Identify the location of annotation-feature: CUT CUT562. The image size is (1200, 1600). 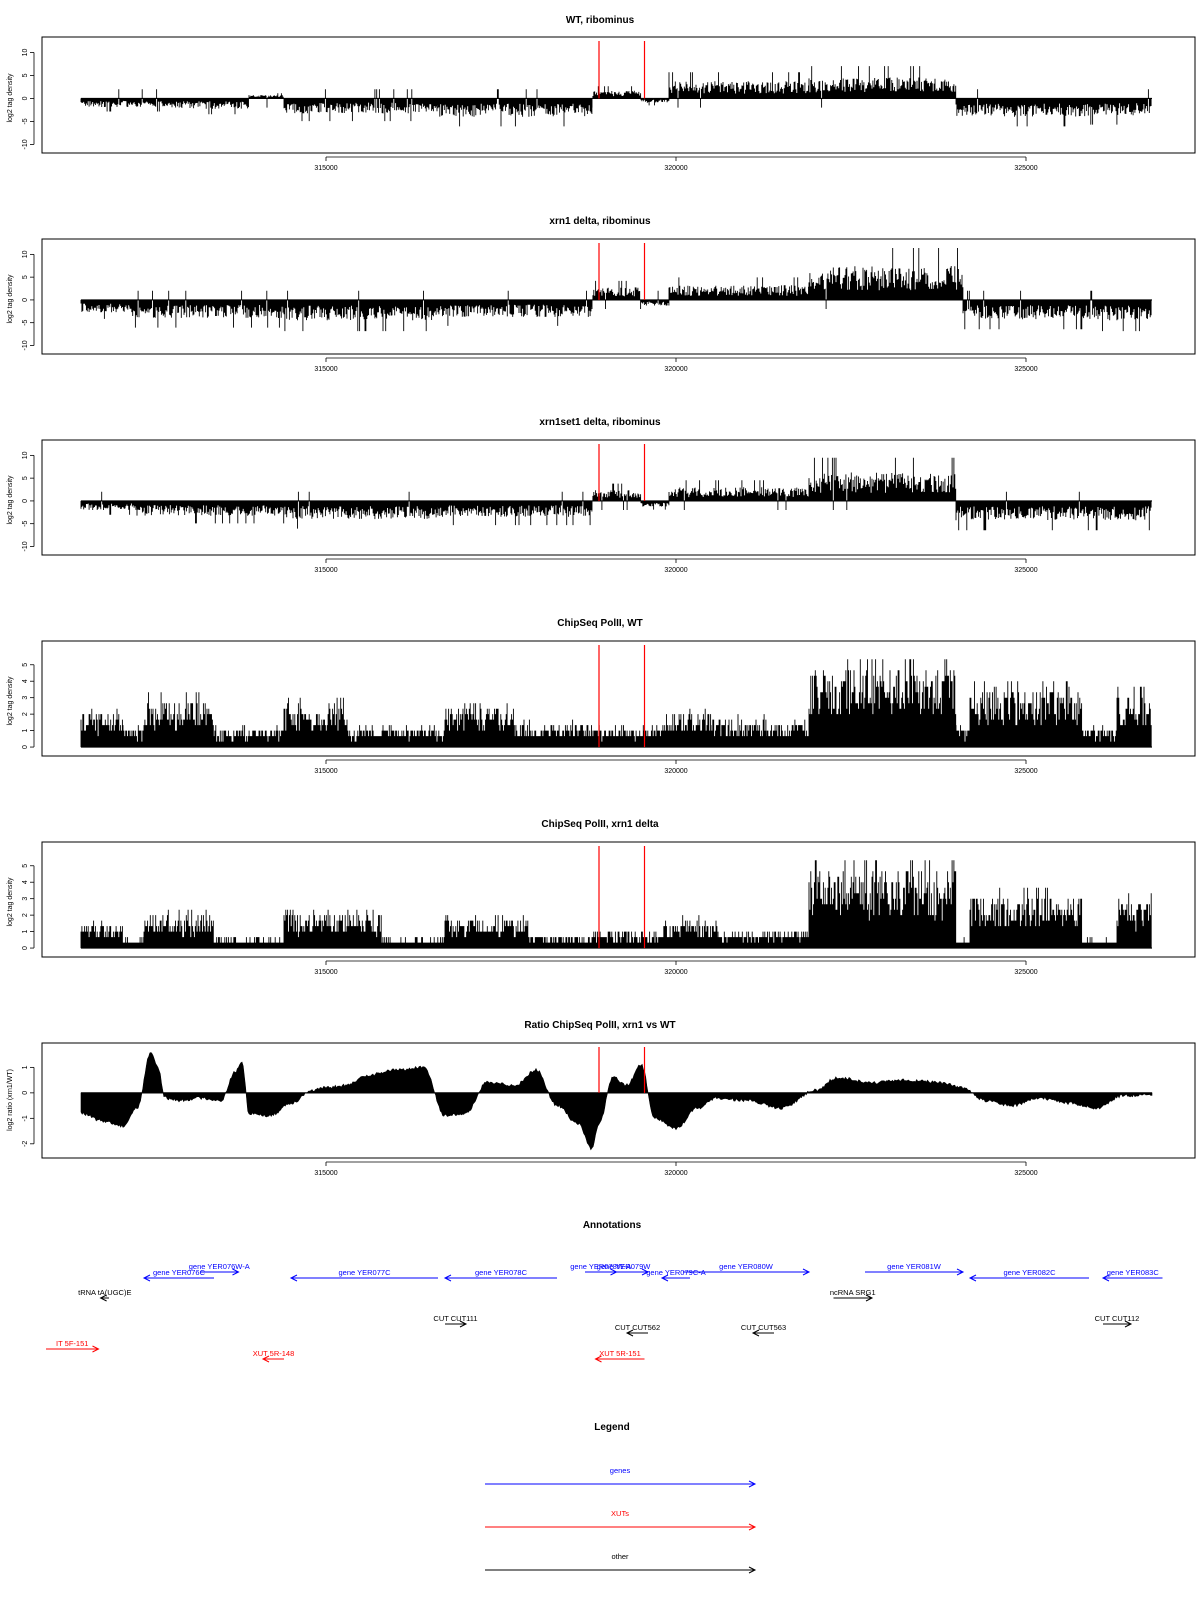
(637, 1330).